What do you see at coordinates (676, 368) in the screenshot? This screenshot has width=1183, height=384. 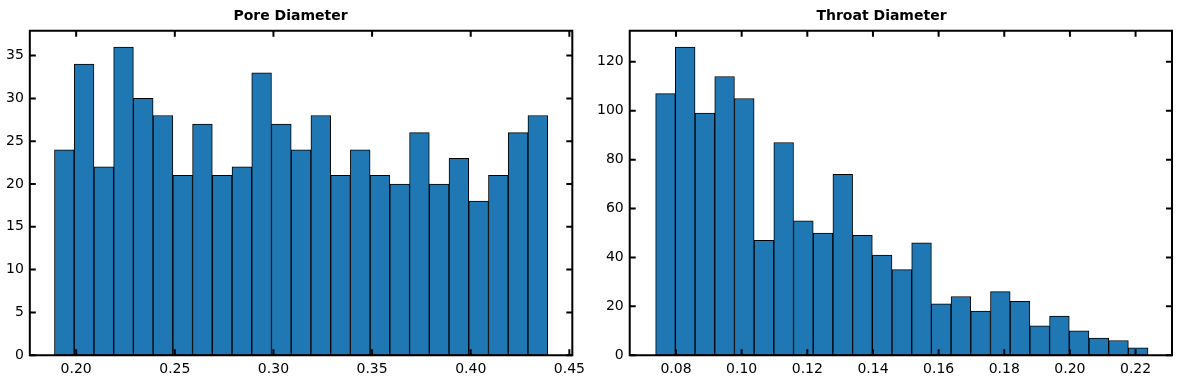 I see `x-tick-label: 0.08` at bounding box center [676, 368].